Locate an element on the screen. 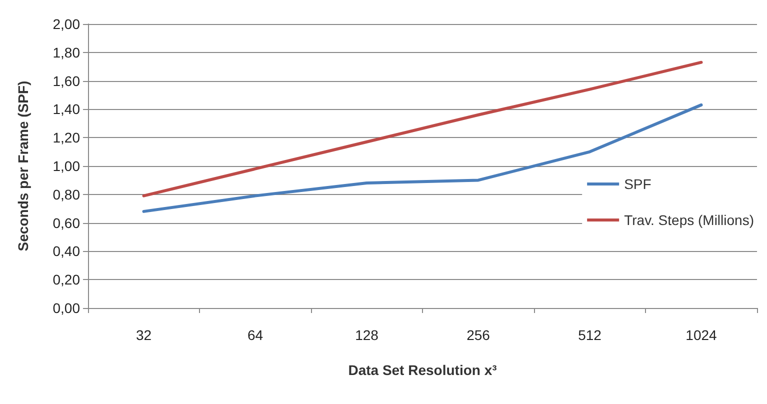 The image size is (767, 404). y-tick-label: 2,00 is located at coordinates (66, 24).